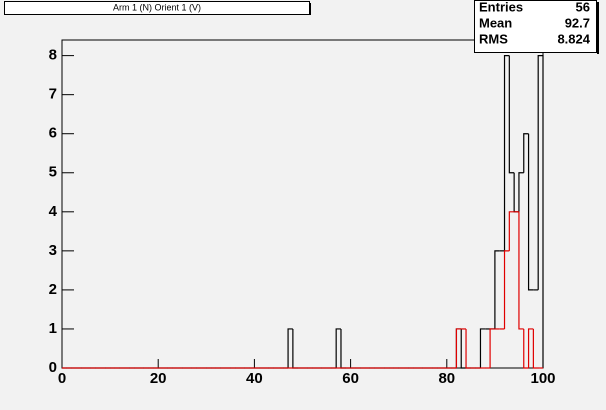 The width and height of the screenshot is (606, 410). I want to click on stats-value: 8.824, so click(573, 38).